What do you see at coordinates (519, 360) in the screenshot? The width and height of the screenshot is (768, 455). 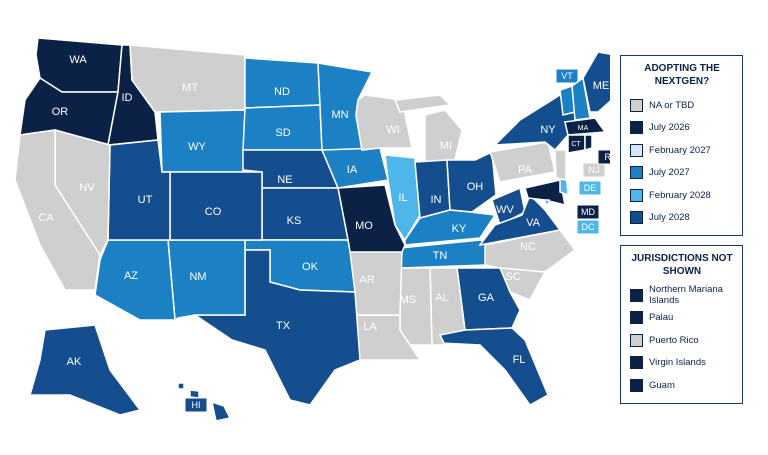 I see `state-label: FL` at bounding box center [519, 360].